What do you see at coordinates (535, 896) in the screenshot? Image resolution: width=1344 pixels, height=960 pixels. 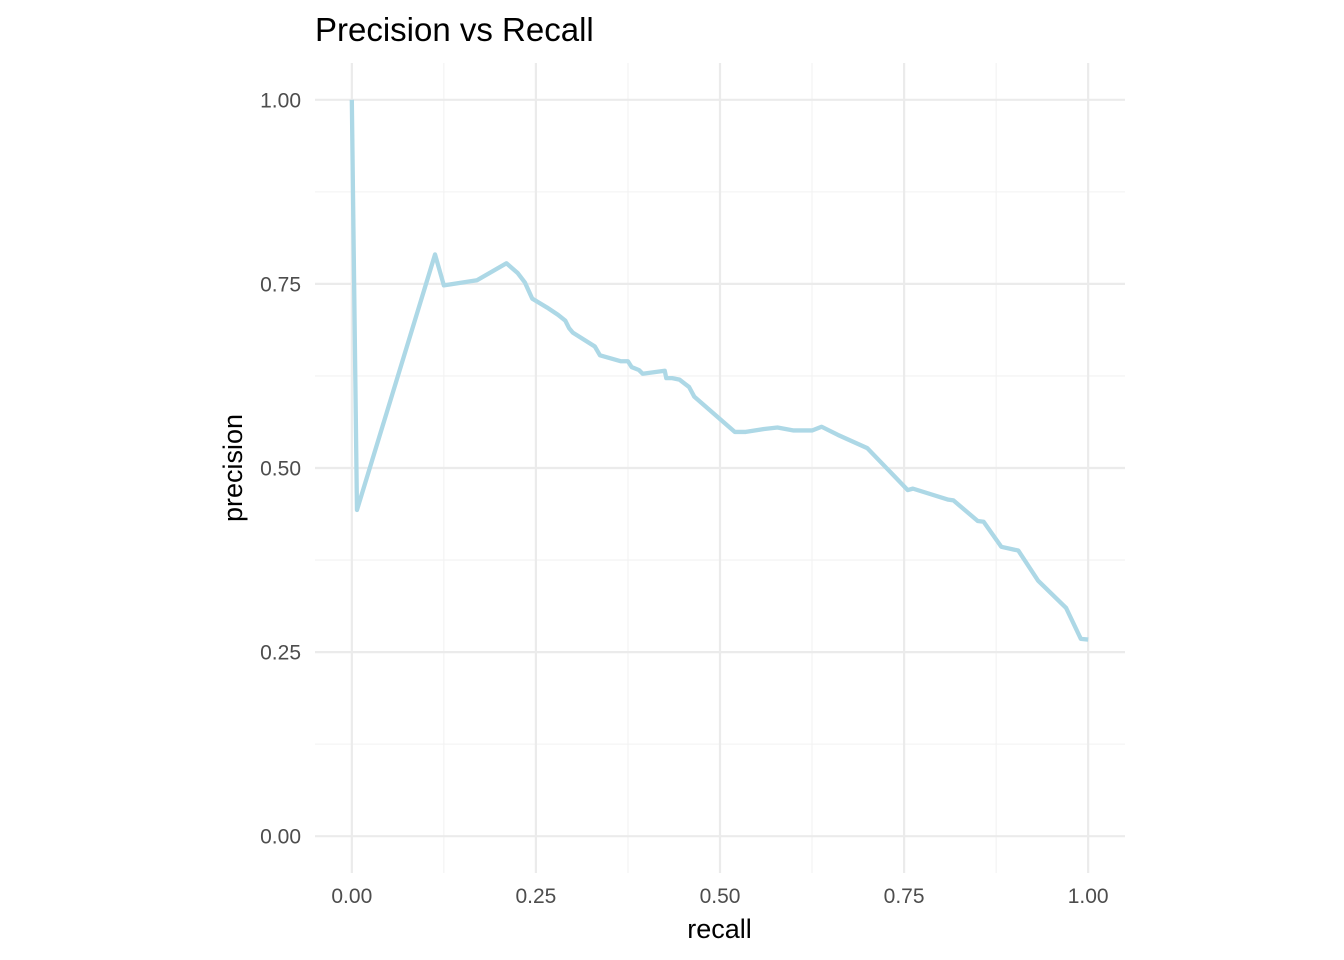 I see `x-tick-label: 0.25` at bounding box center [535, 896].